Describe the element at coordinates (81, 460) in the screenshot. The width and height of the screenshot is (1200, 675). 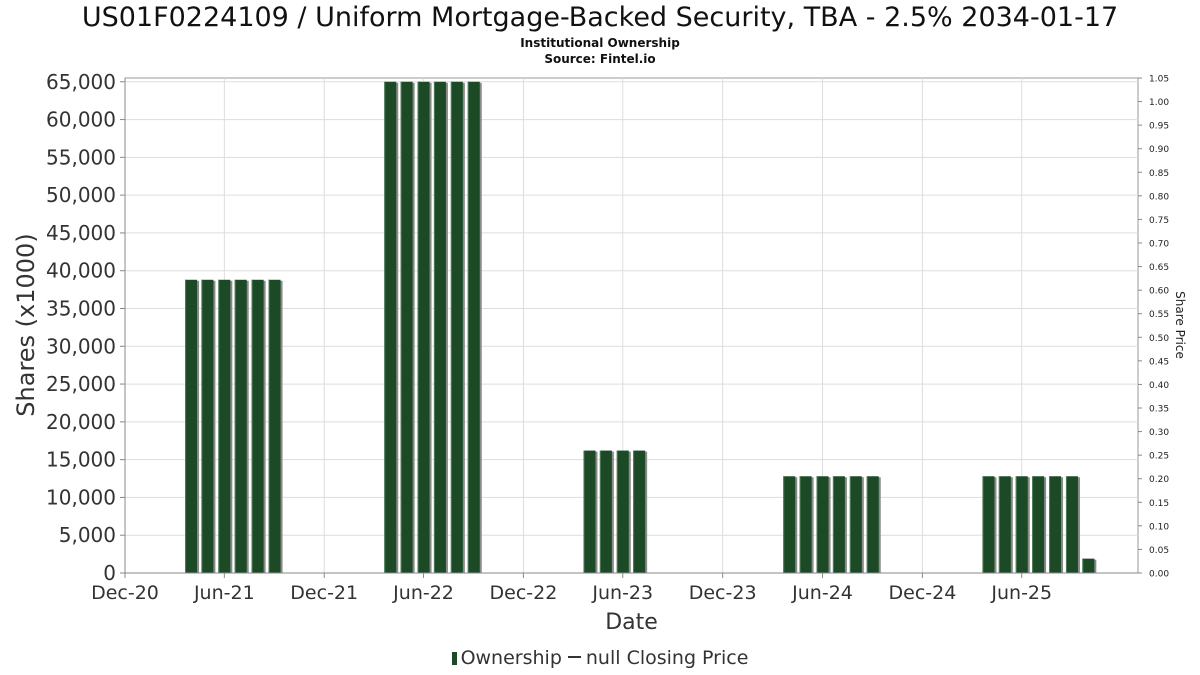
I see `y-tick-label: 15,000` at that location.